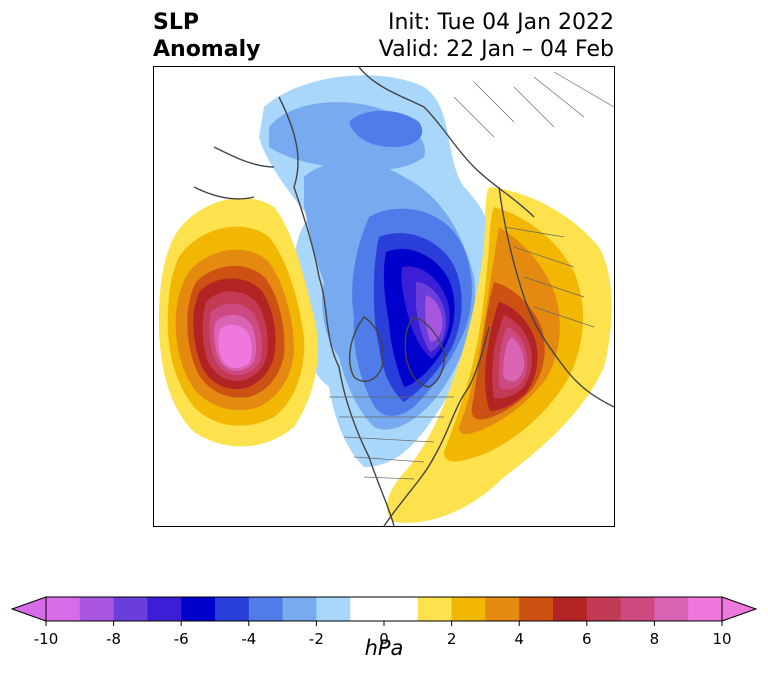 Image resolution: width=768 pixels, height=673 pixels. I want to click on anomaly-band-minus8, so click(434, 318).